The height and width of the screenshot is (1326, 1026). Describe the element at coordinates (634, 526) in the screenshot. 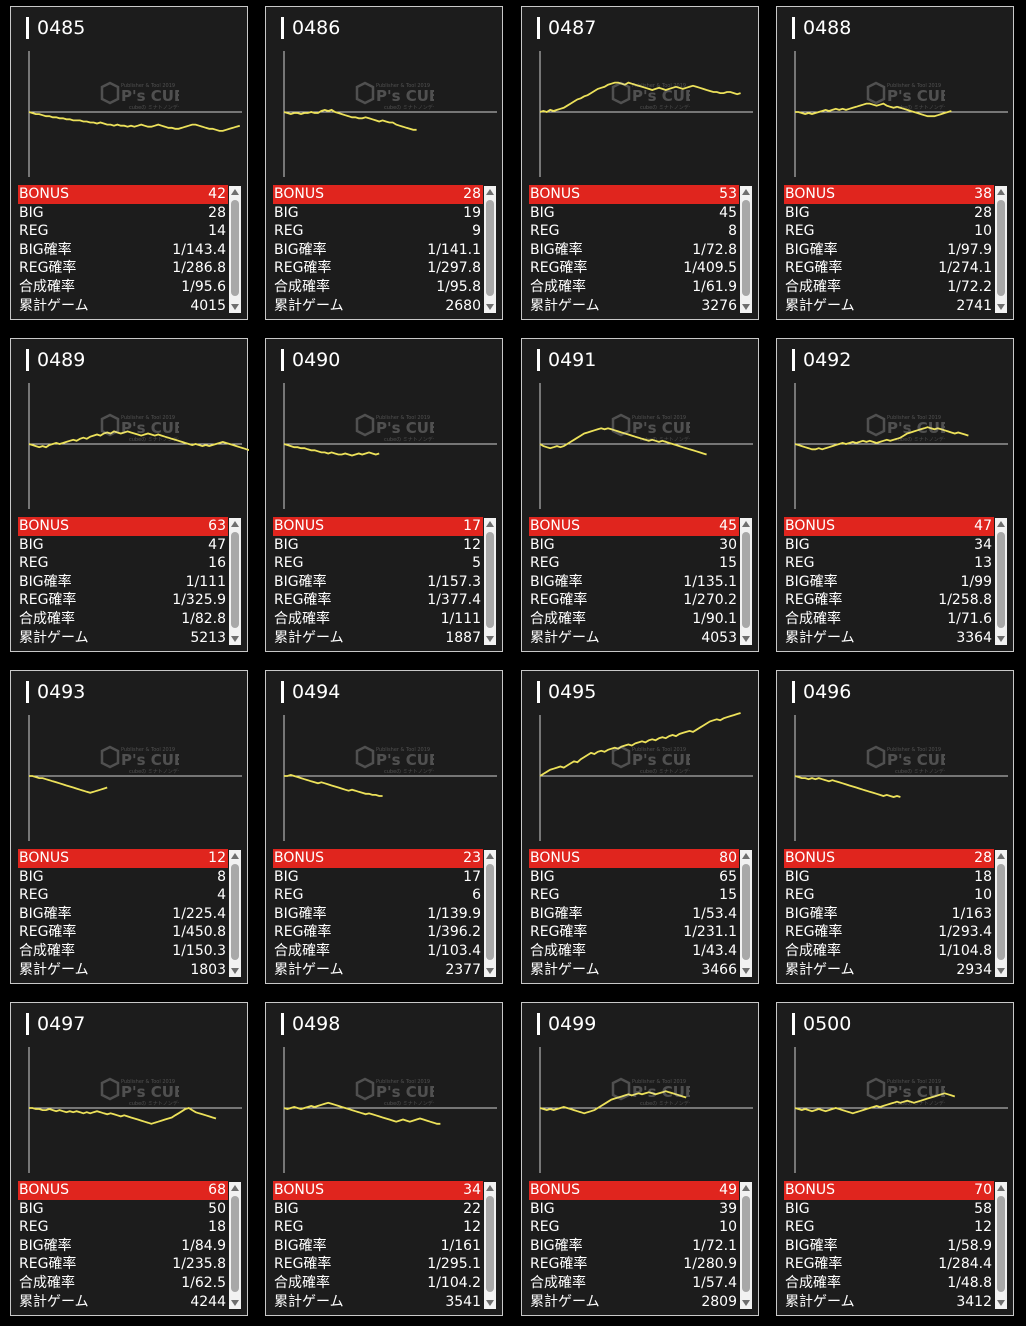

I see `stat-row-bonus: BONUS 45` at that location.